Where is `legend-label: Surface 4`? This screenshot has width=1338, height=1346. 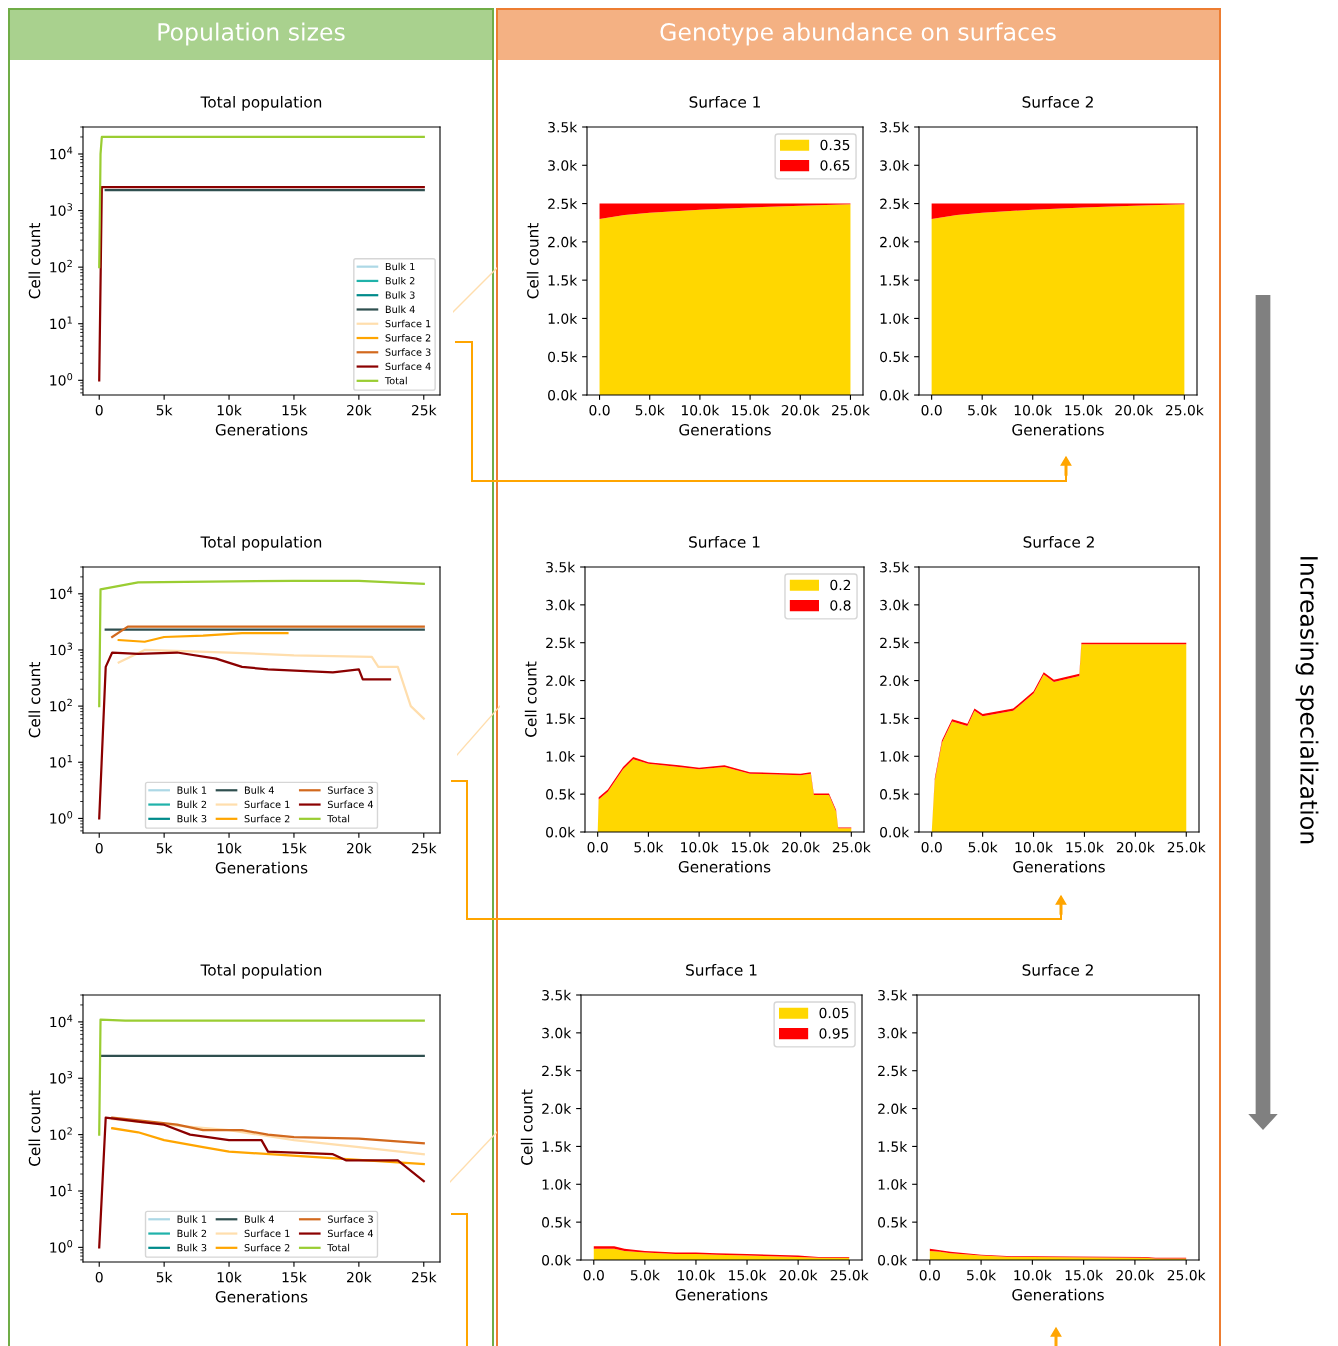
legend-label: Surface 4 is located at coordinates (350, 804).